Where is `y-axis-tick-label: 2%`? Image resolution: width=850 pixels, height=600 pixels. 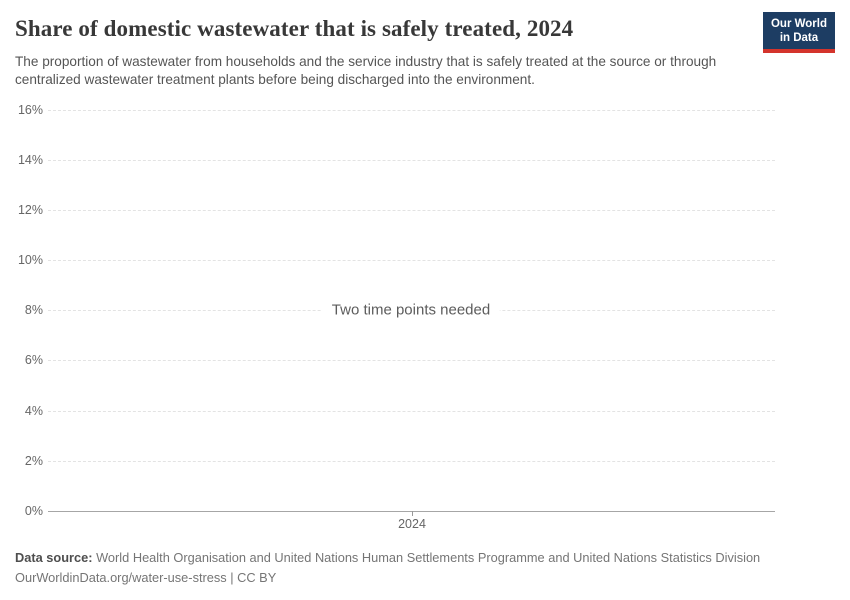 y-axis-tick-label: 2% is located at coordinates (33, 461).